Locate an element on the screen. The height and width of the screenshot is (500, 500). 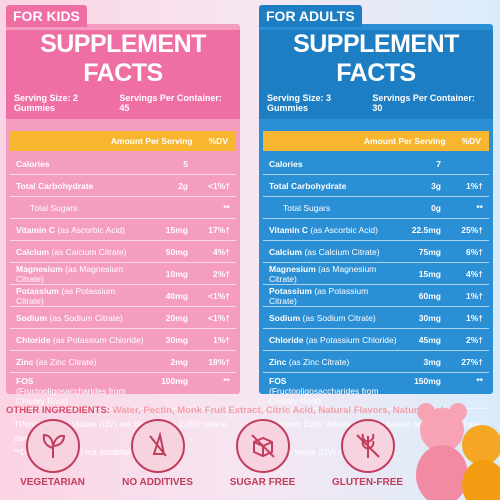
nutrient-source: (as Calcium Citrate) is located at coordinates (89, 251).